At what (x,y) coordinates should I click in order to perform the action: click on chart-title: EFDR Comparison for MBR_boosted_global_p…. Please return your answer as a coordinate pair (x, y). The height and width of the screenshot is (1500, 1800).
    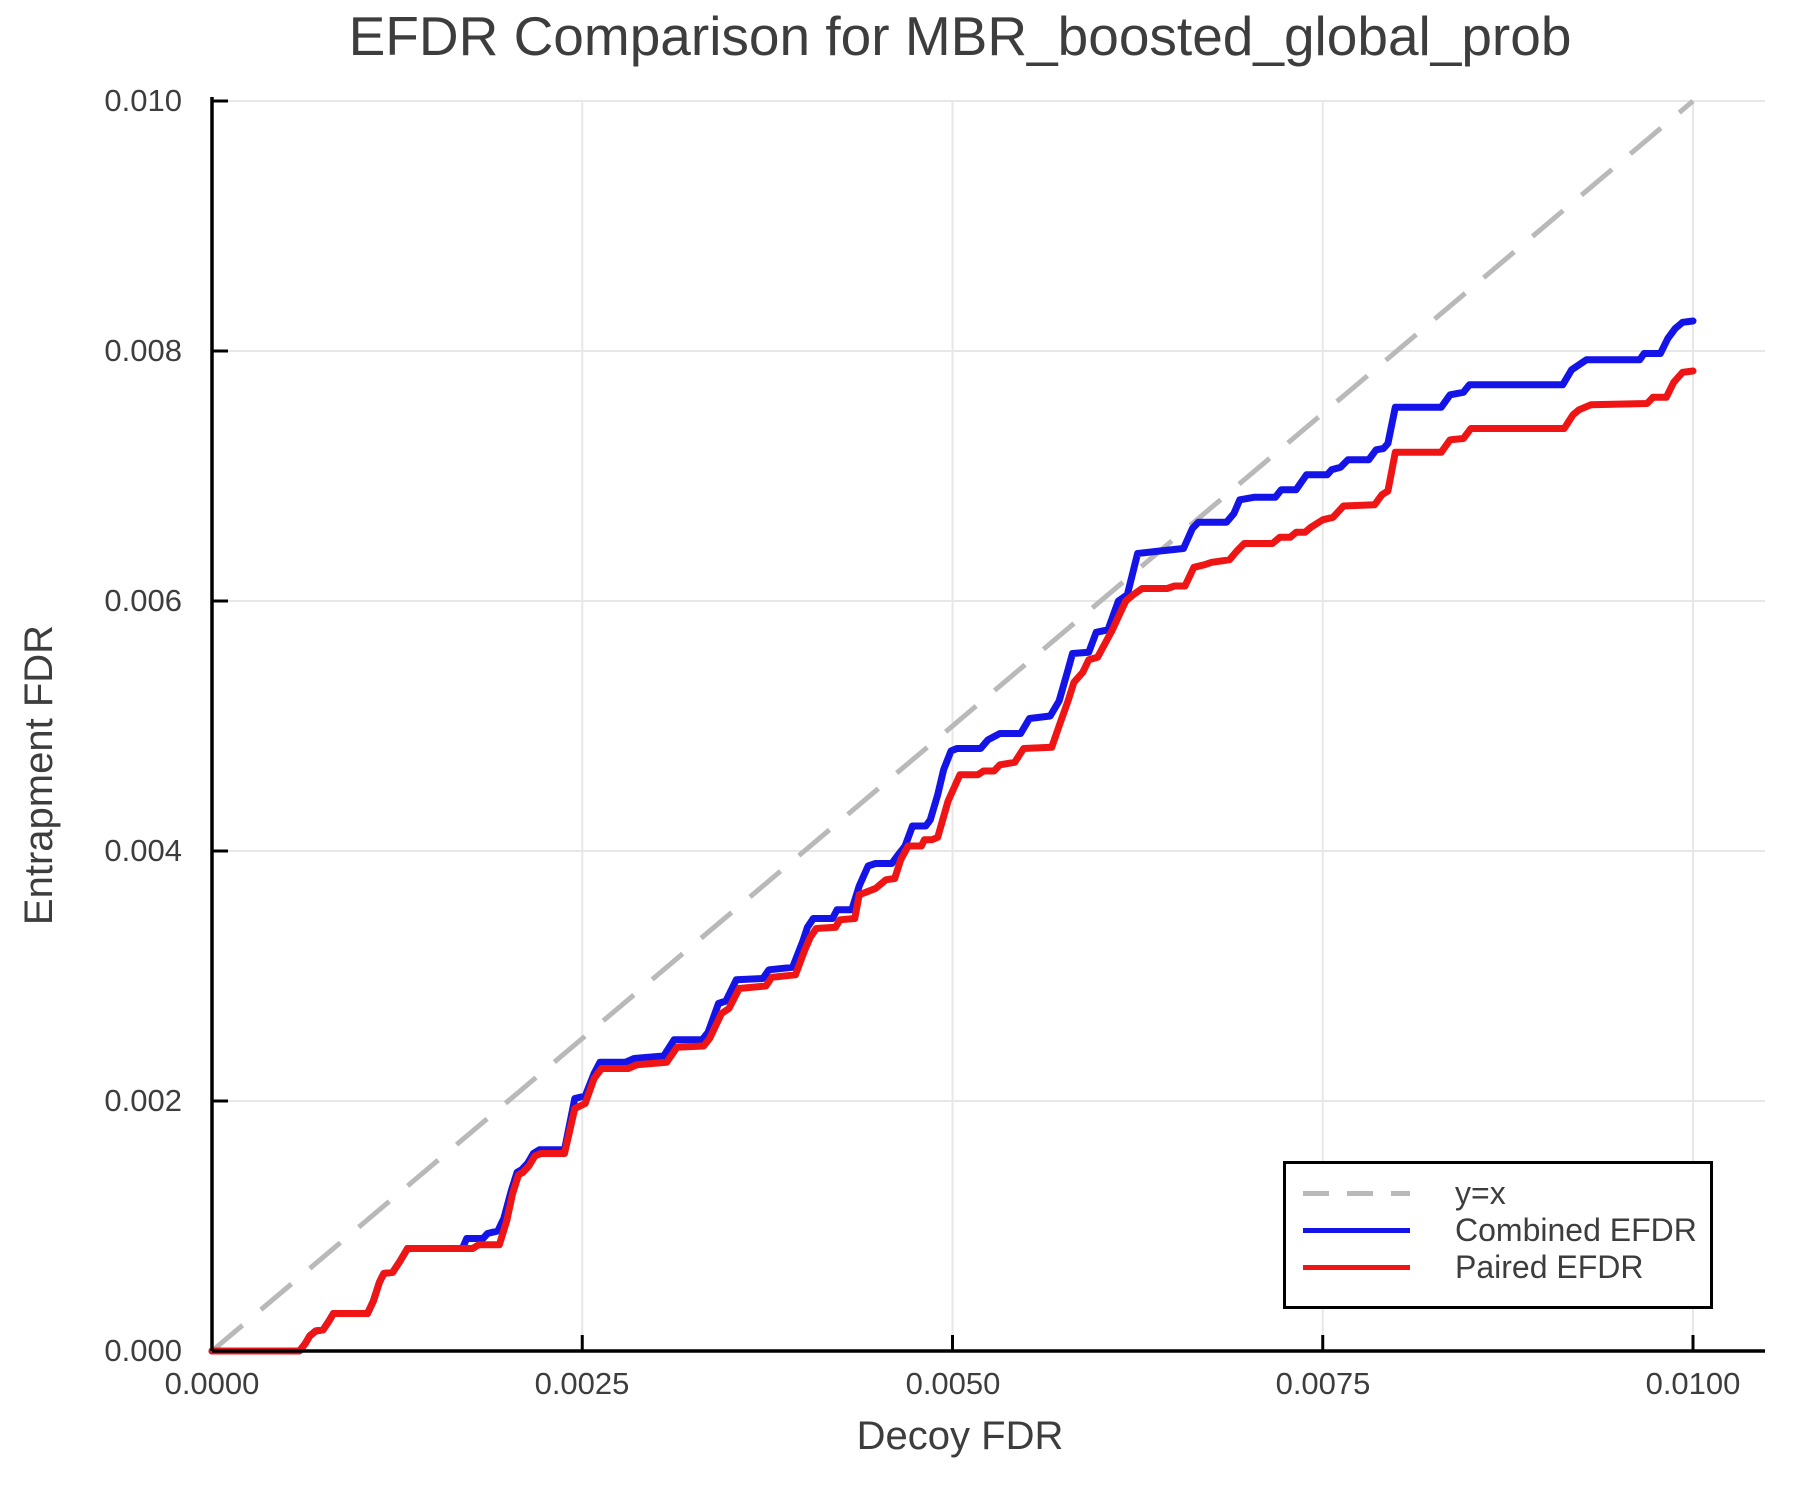
    Looking at the image, I should click on (960, 36).